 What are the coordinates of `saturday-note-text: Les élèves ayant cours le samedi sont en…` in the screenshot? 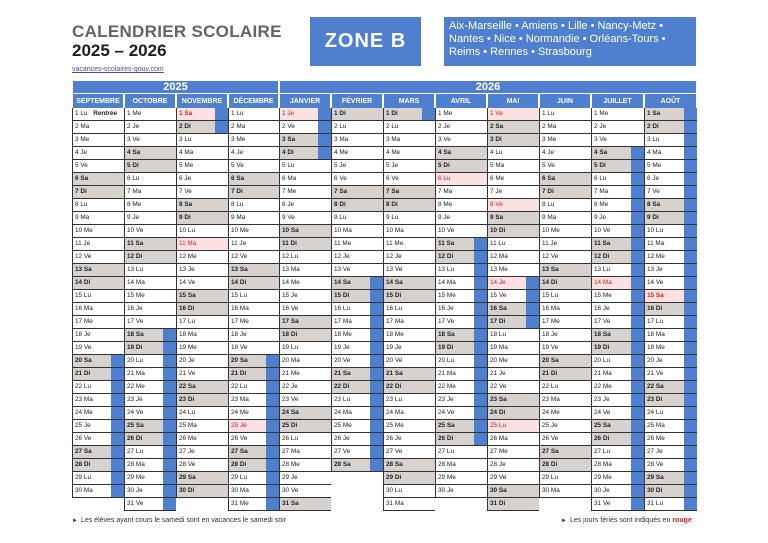 It's located at (183, 520).